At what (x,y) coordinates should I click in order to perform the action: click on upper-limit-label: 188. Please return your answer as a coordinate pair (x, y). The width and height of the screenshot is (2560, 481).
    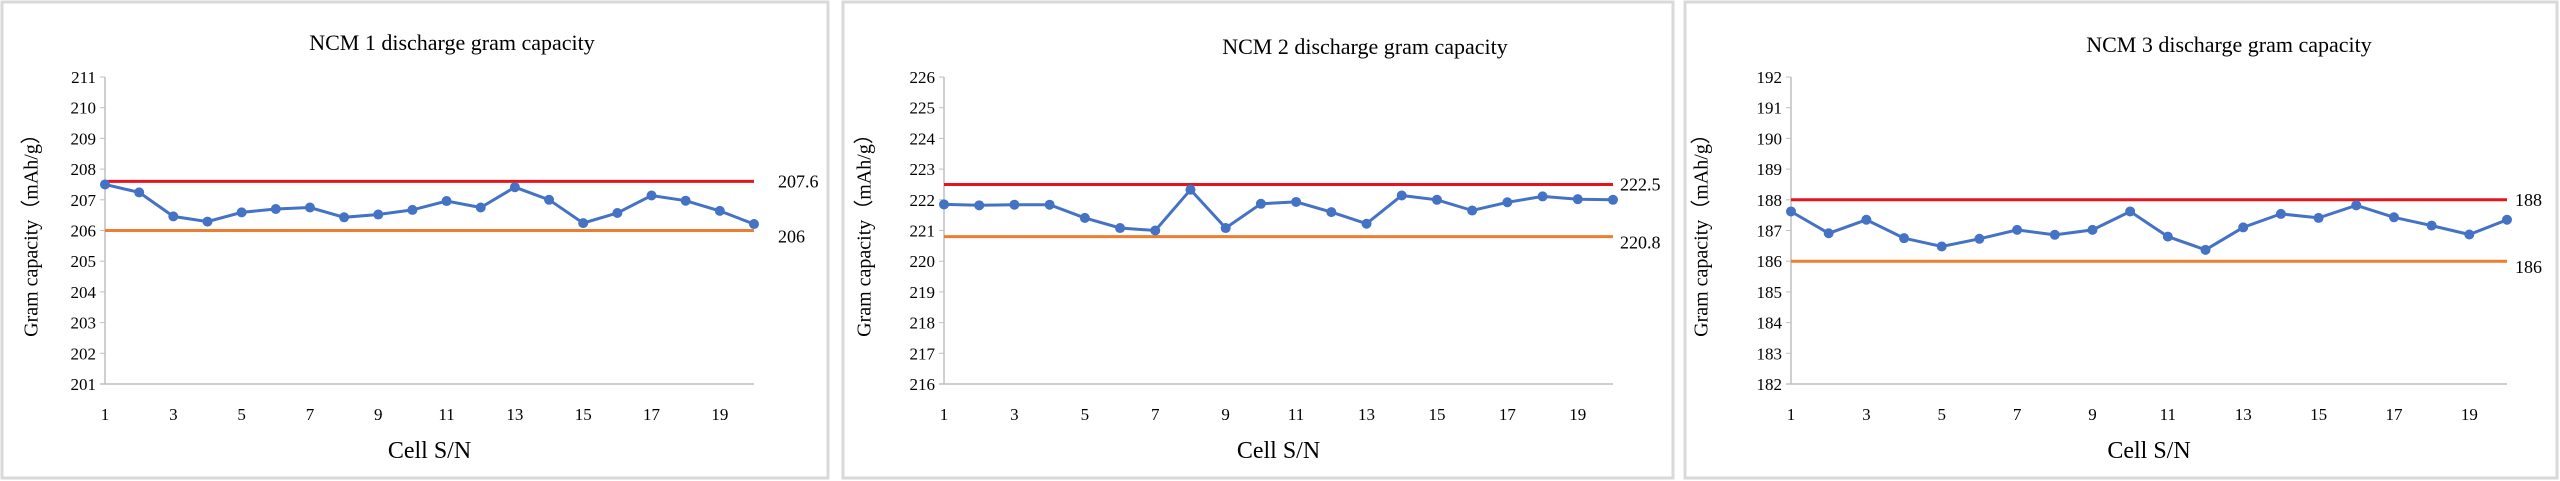
    Looking at the image, I should click on (2528, 200).